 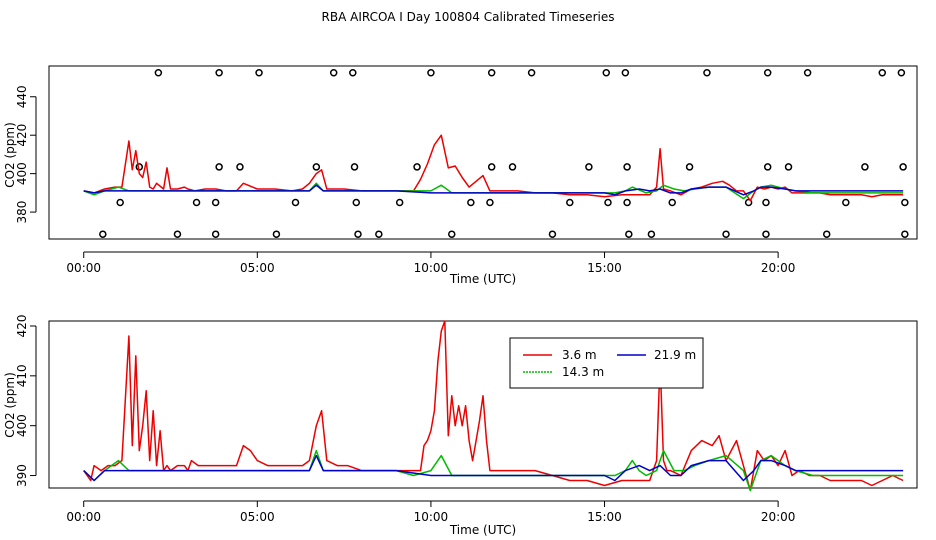 I want to click on legend: 3.6 m 21.9 m 14.3 m, so click(x=606, y=363).